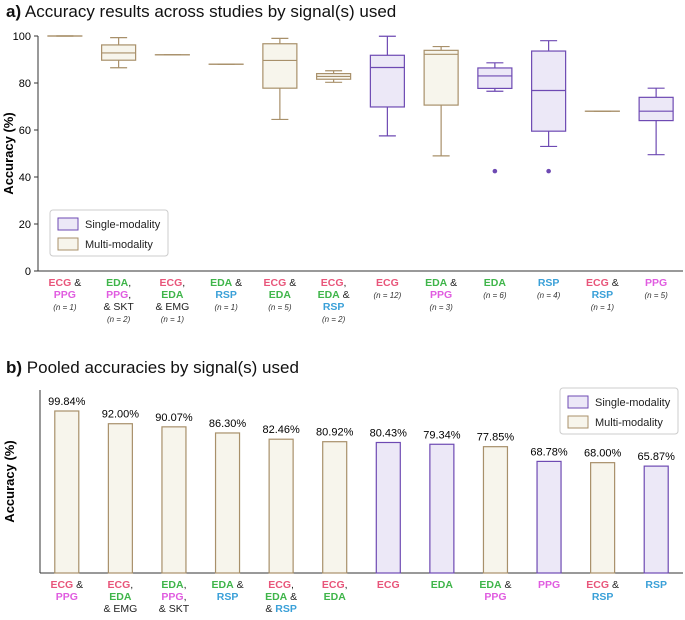 The width and height of the screenshot is (685, 620). I want to click on bar-category-label-line: EDA,, so click(173, 585).